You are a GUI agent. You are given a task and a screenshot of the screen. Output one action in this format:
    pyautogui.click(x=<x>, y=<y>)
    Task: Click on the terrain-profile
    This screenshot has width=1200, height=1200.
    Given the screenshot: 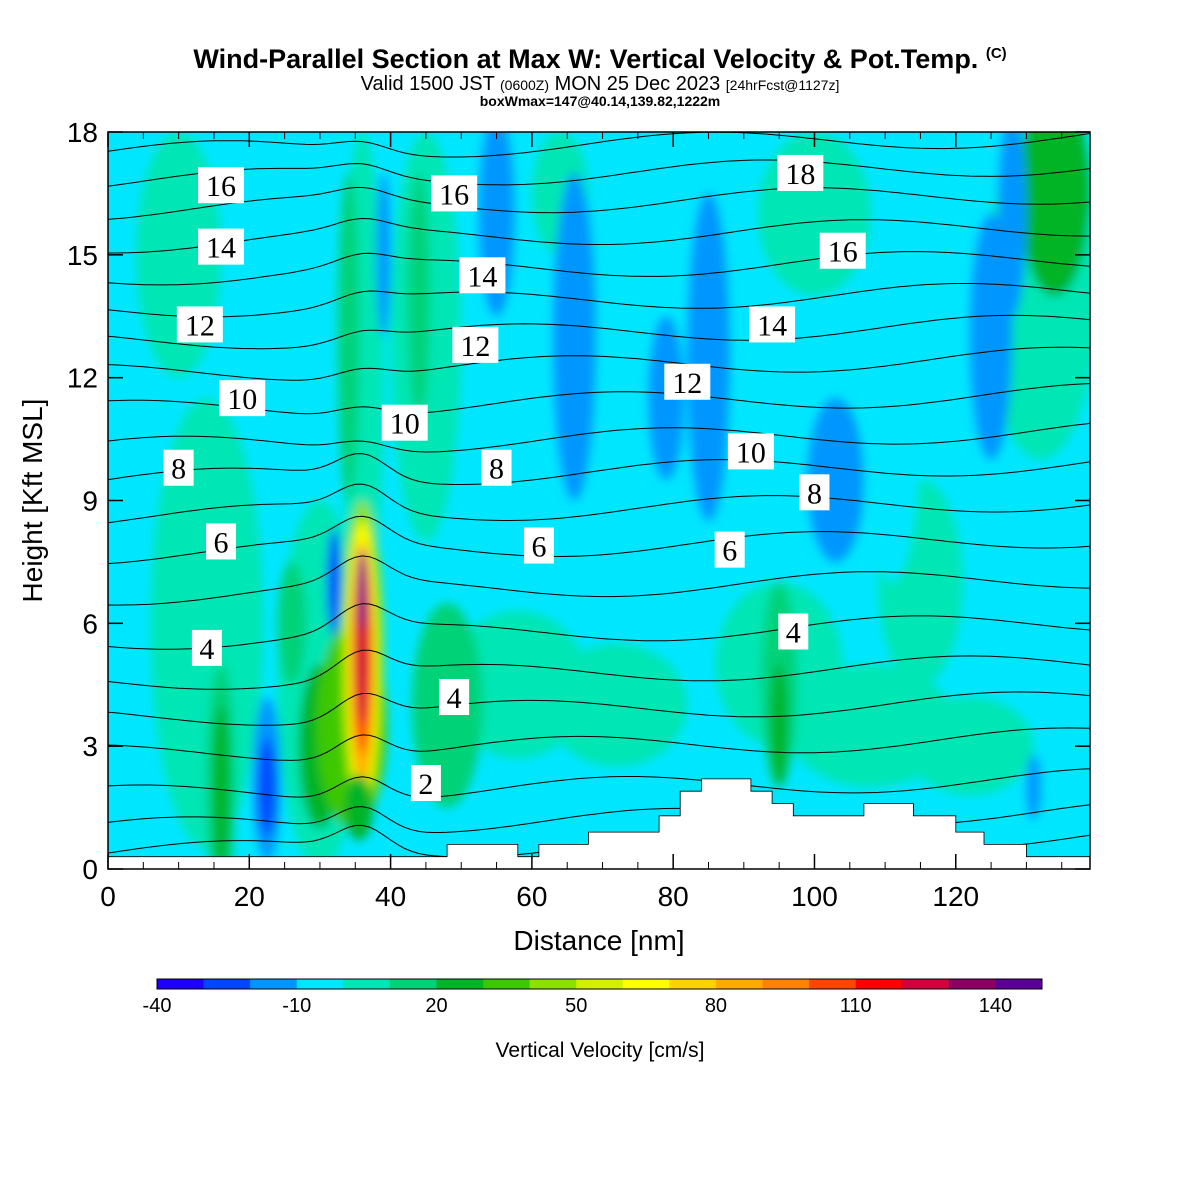 What is the action you would take?
    pyautogui.click(x=599, y=824)
    